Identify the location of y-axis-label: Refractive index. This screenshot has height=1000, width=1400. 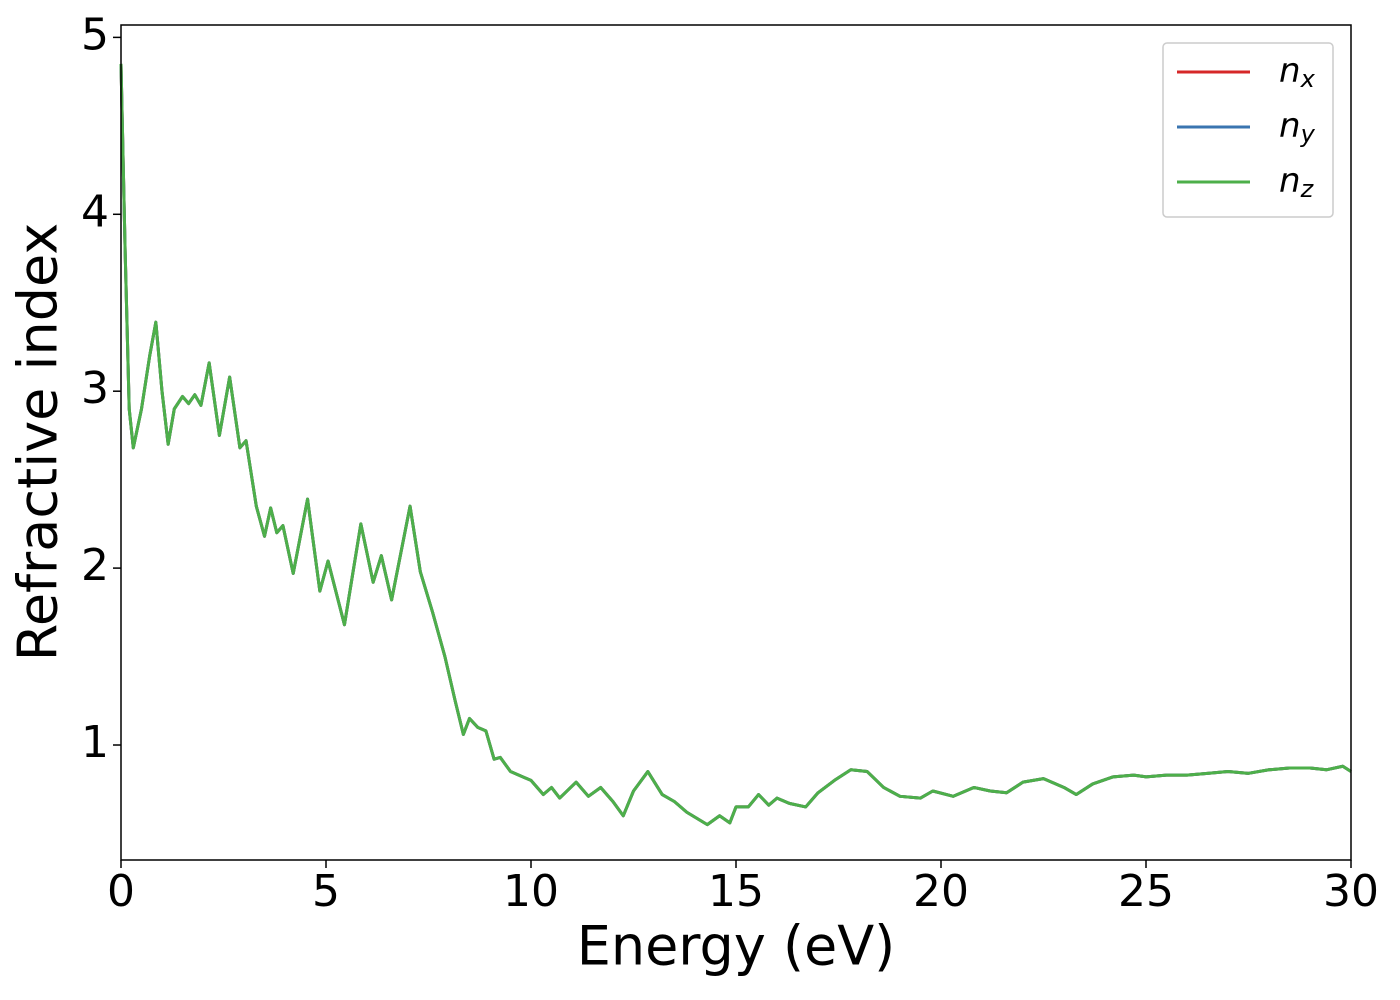
(38, 442).